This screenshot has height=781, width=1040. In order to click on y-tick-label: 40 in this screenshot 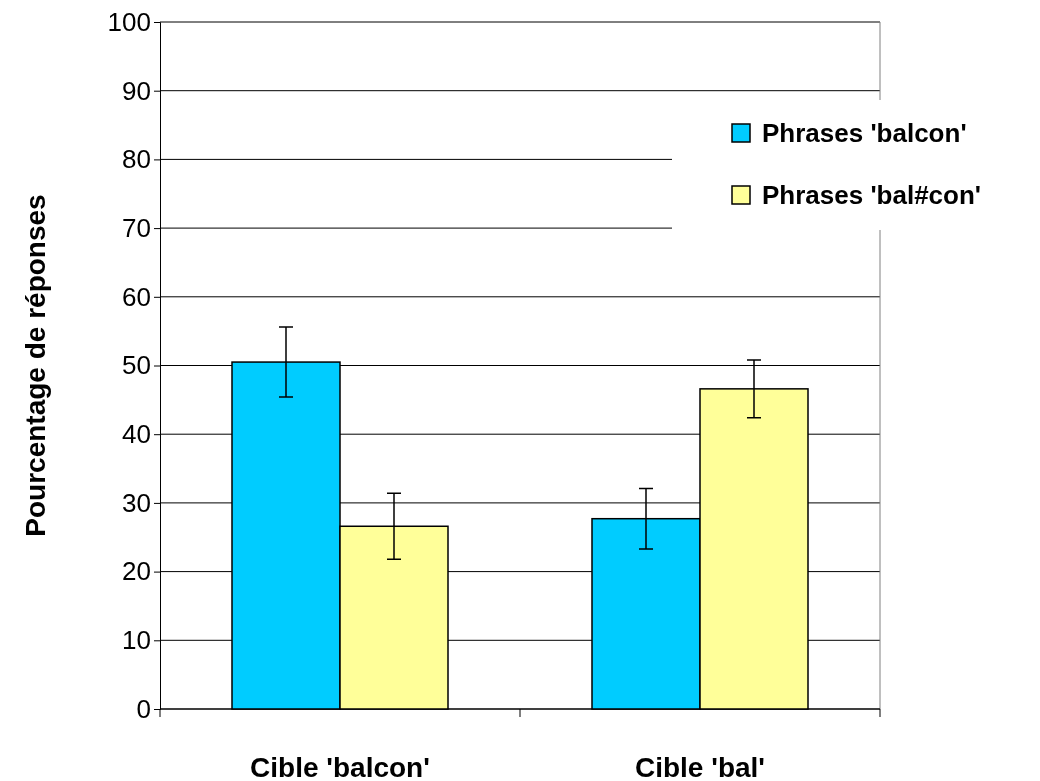, I will do `click(136, 434)`.